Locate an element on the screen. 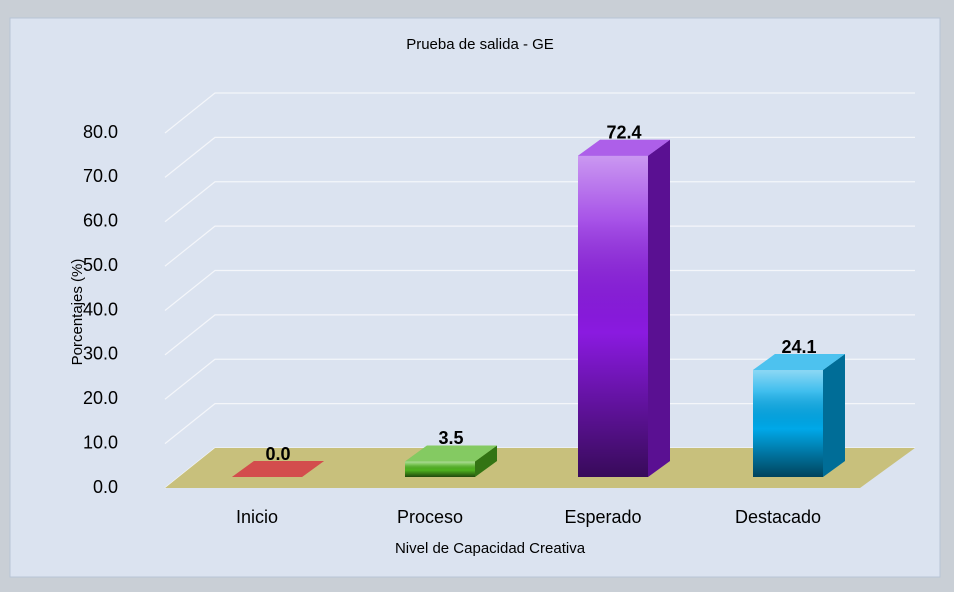 This screenshot has width=954, height=592. value-label: 0.0 is located at coordinates (277, 454).